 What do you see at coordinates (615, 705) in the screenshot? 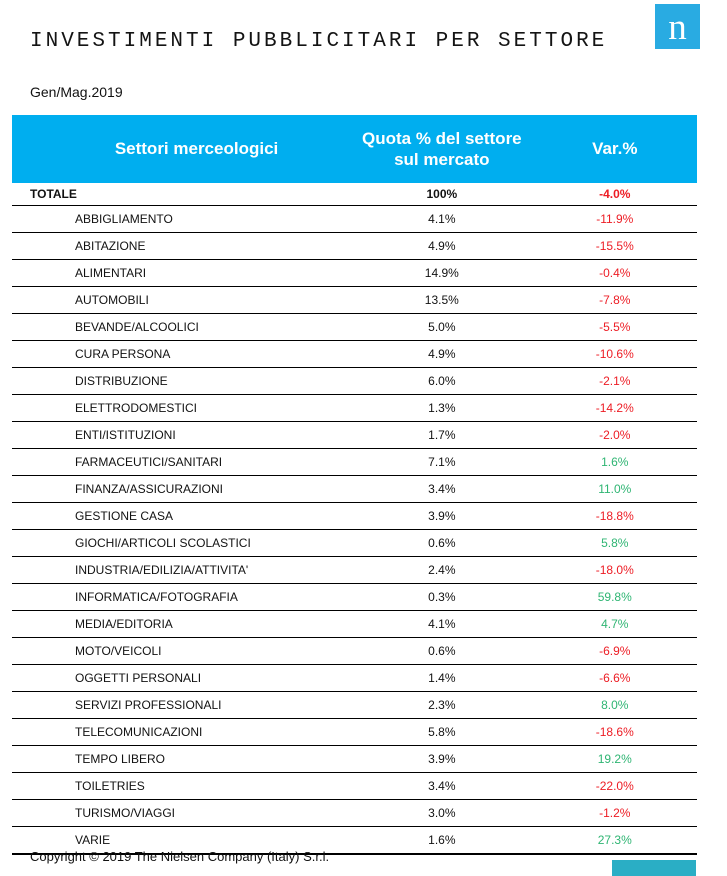
I see `var-cell: 8.0%` at bounding box center [615, 705].